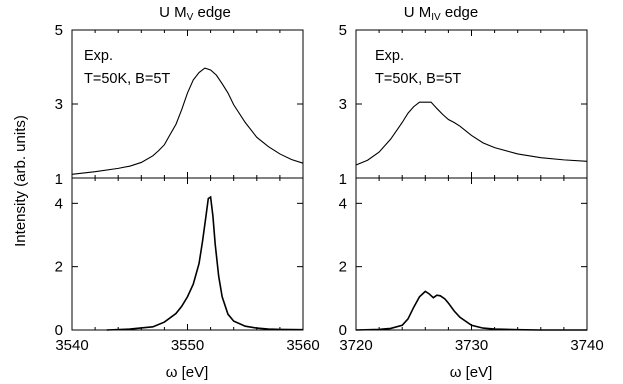  What do you see at coordinates (441, 13) in the screenshot?
I see `column-title-right: U MIV edge` at bounding box center [441, 13].